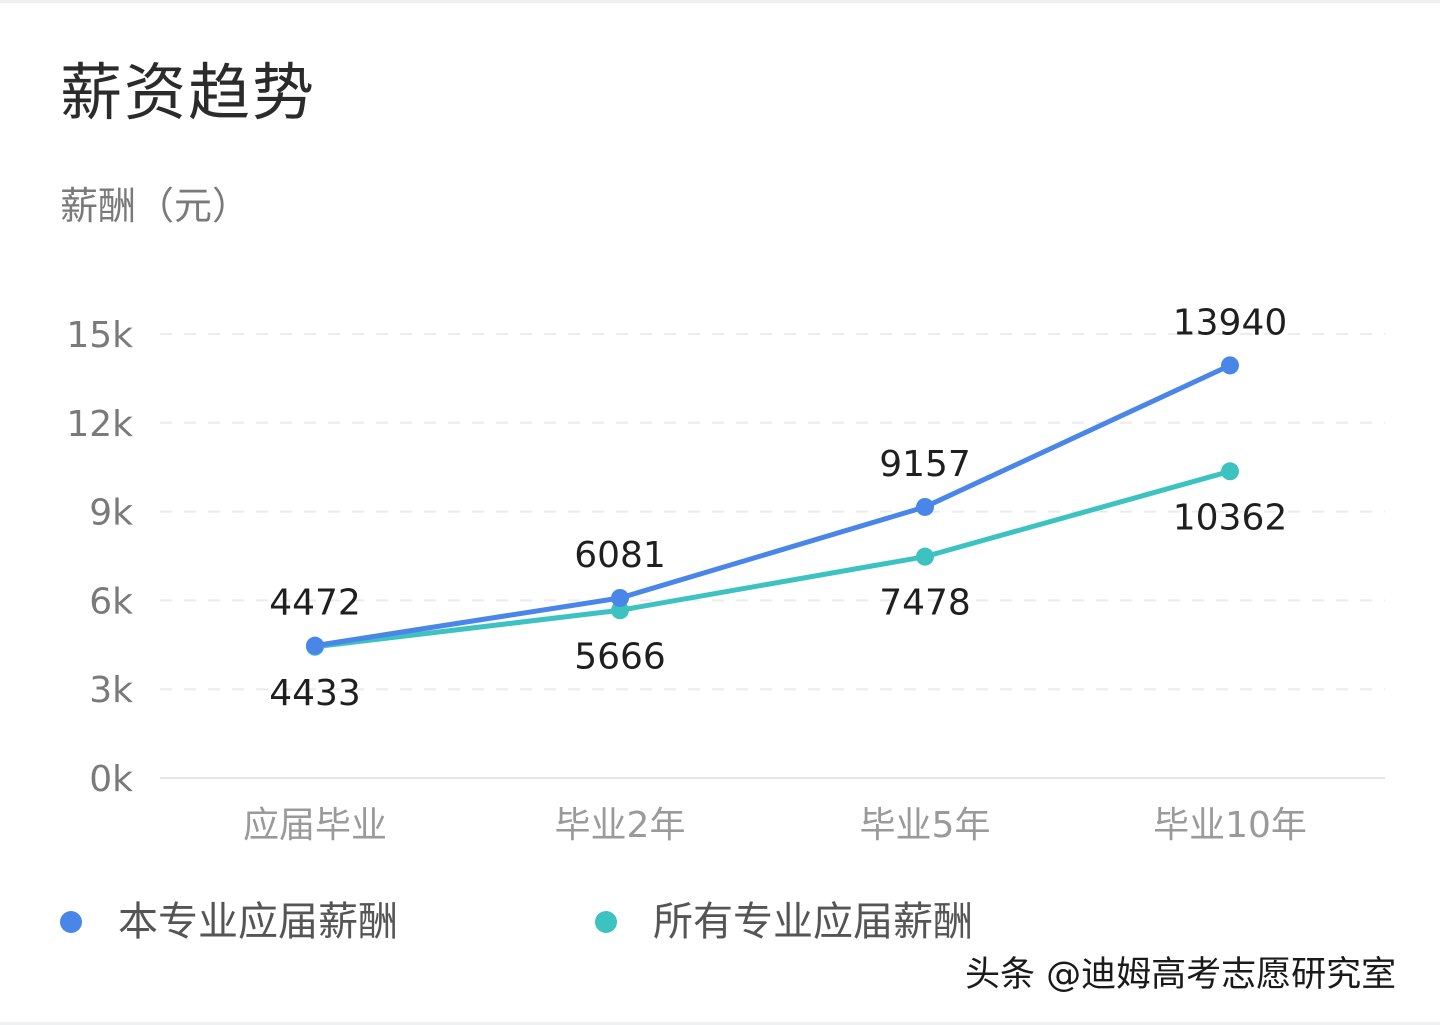  Describe the element at coordinates (720, 1023) in the screenshot. I see `bottom-border` at that location.